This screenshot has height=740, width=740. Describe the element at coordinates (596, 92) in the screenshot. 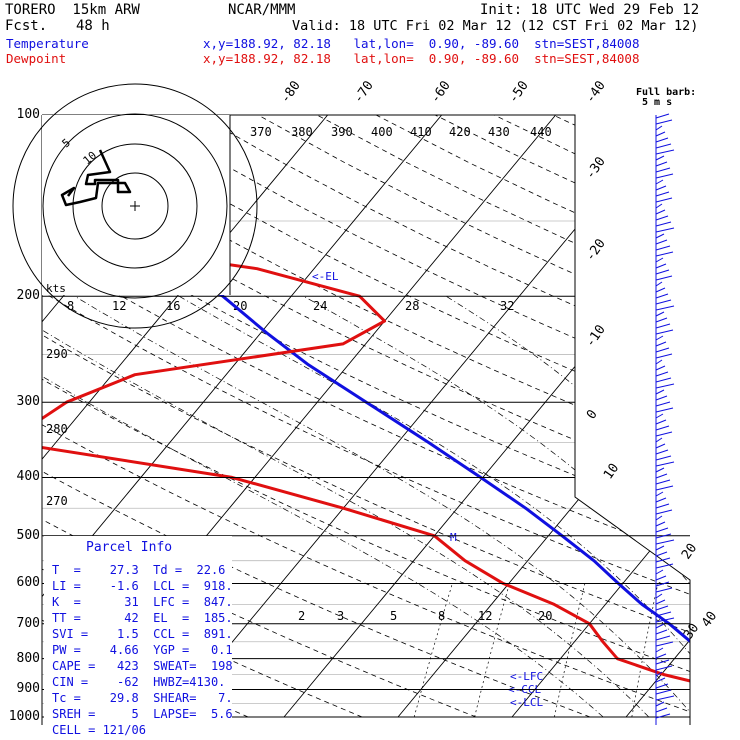

I see `isotherm-label: -40` at that location.